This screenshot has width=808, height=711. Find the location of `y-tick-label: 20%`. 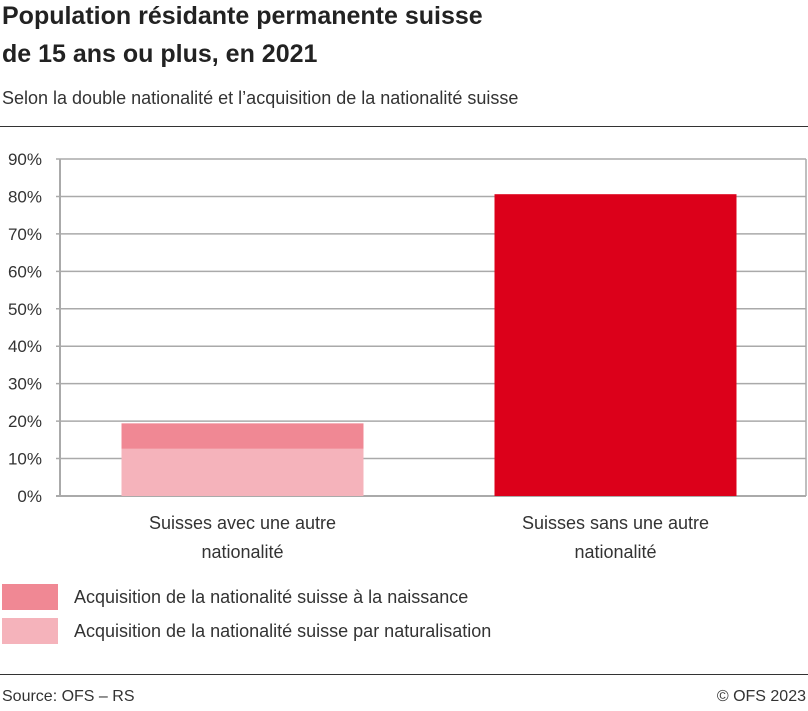

y-tick-label: 20% is located at coordinates (25, 421).